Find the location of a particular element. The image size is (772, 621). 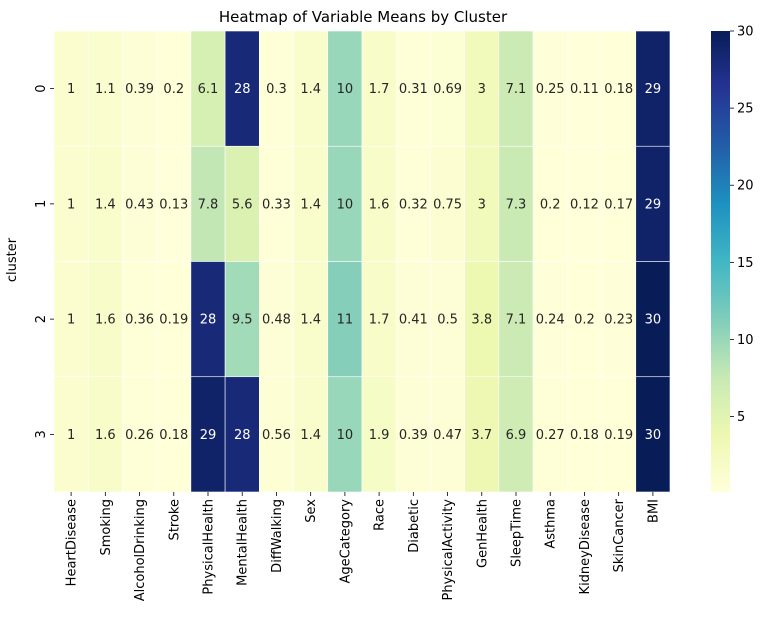

cell-value-label: 3 is located at coordinates (482, 204).